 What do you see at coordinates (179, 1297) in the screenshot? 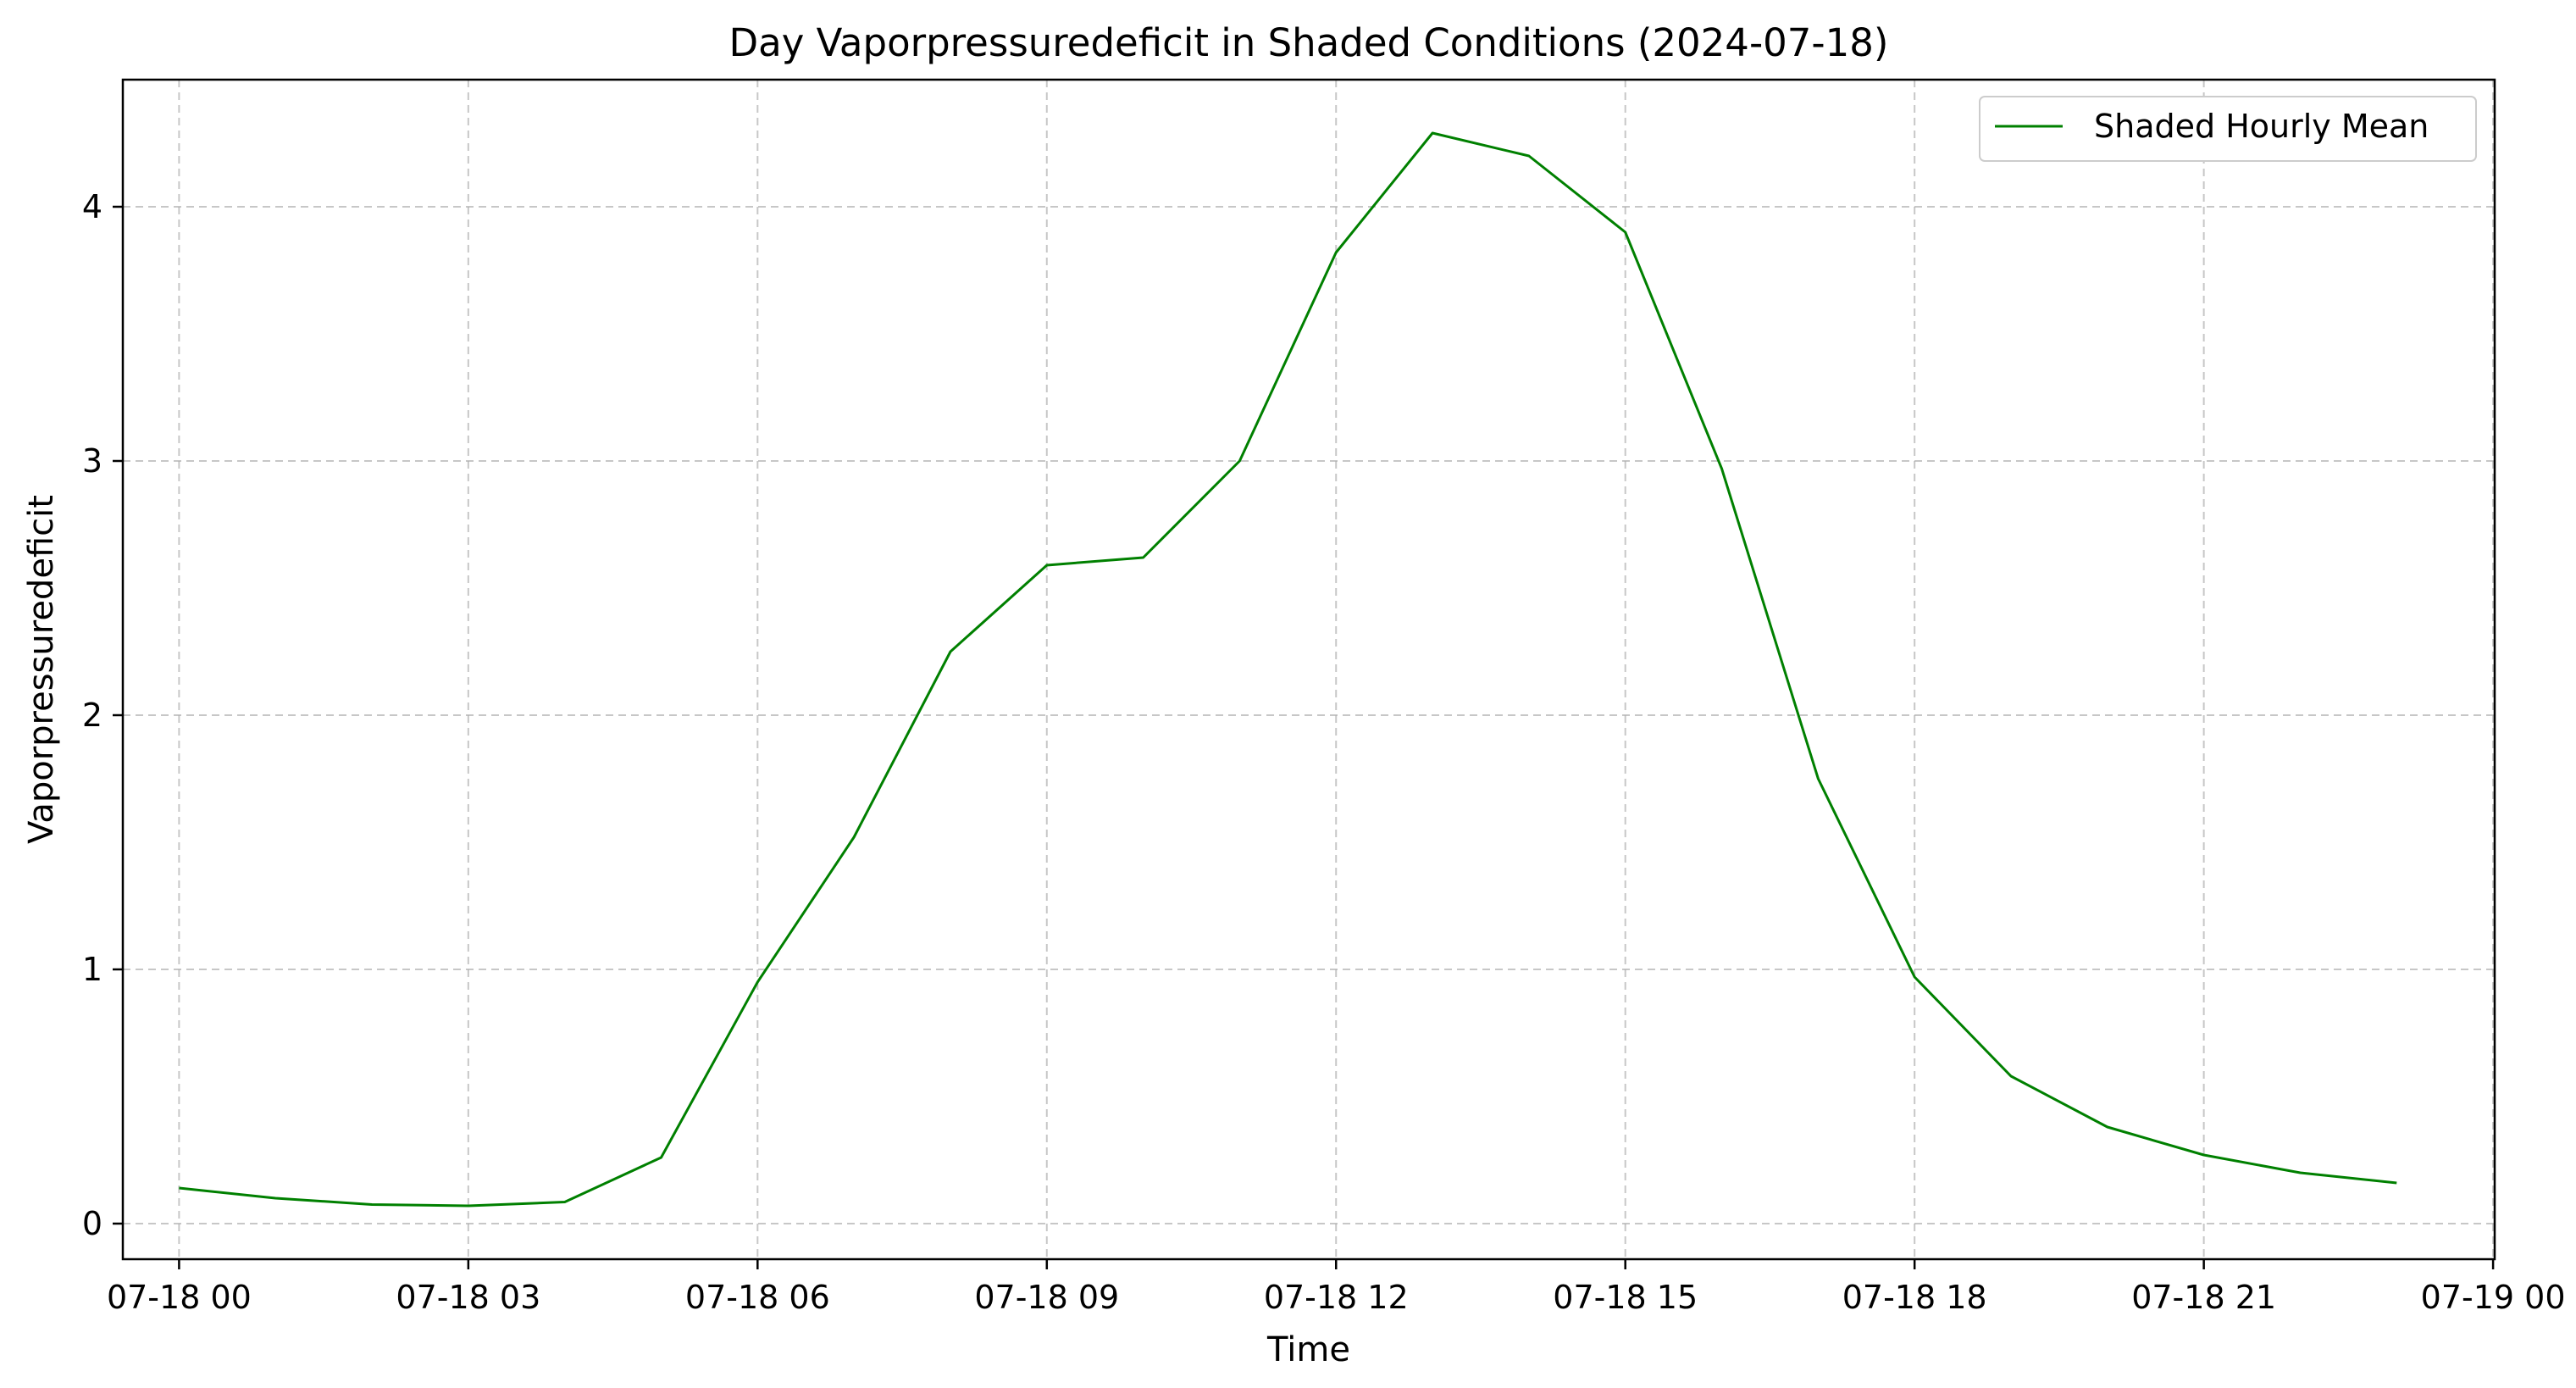
I see `x-tick-label: 07-18 00` at bounding box center [179, 1297].